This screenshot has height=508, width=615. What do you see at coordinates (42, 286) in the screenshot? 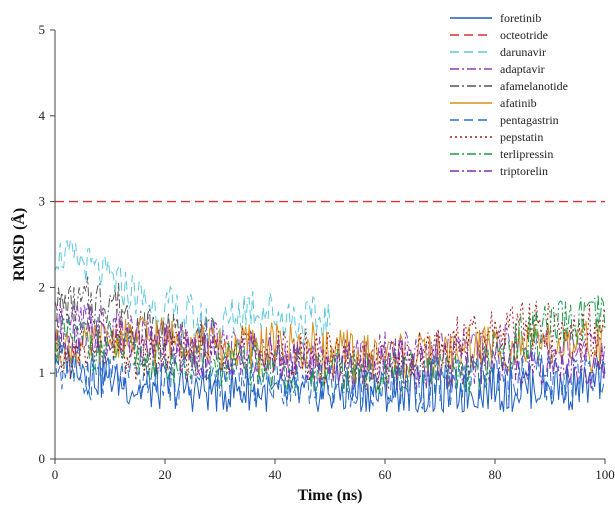
I see `y-tick-label: 2` at bounding box center [42, 286].